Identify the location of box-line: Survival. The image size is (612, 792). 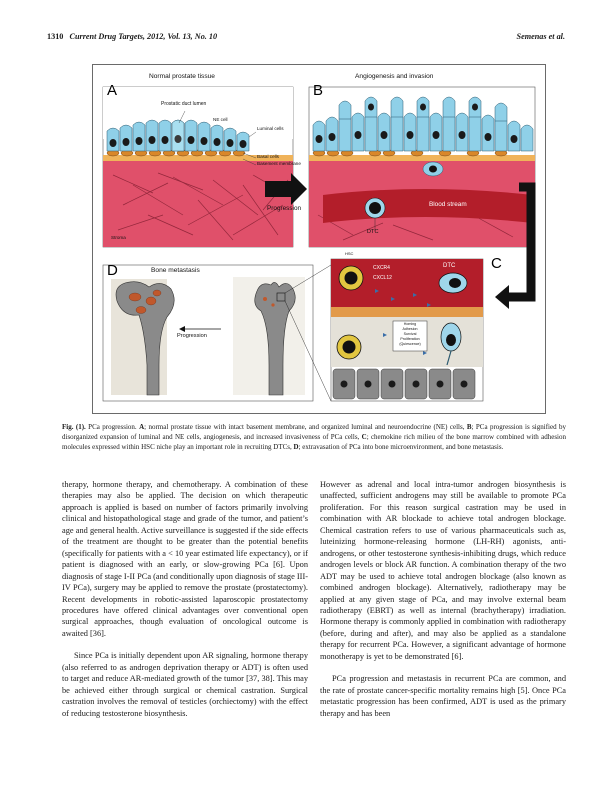
(410, 334).